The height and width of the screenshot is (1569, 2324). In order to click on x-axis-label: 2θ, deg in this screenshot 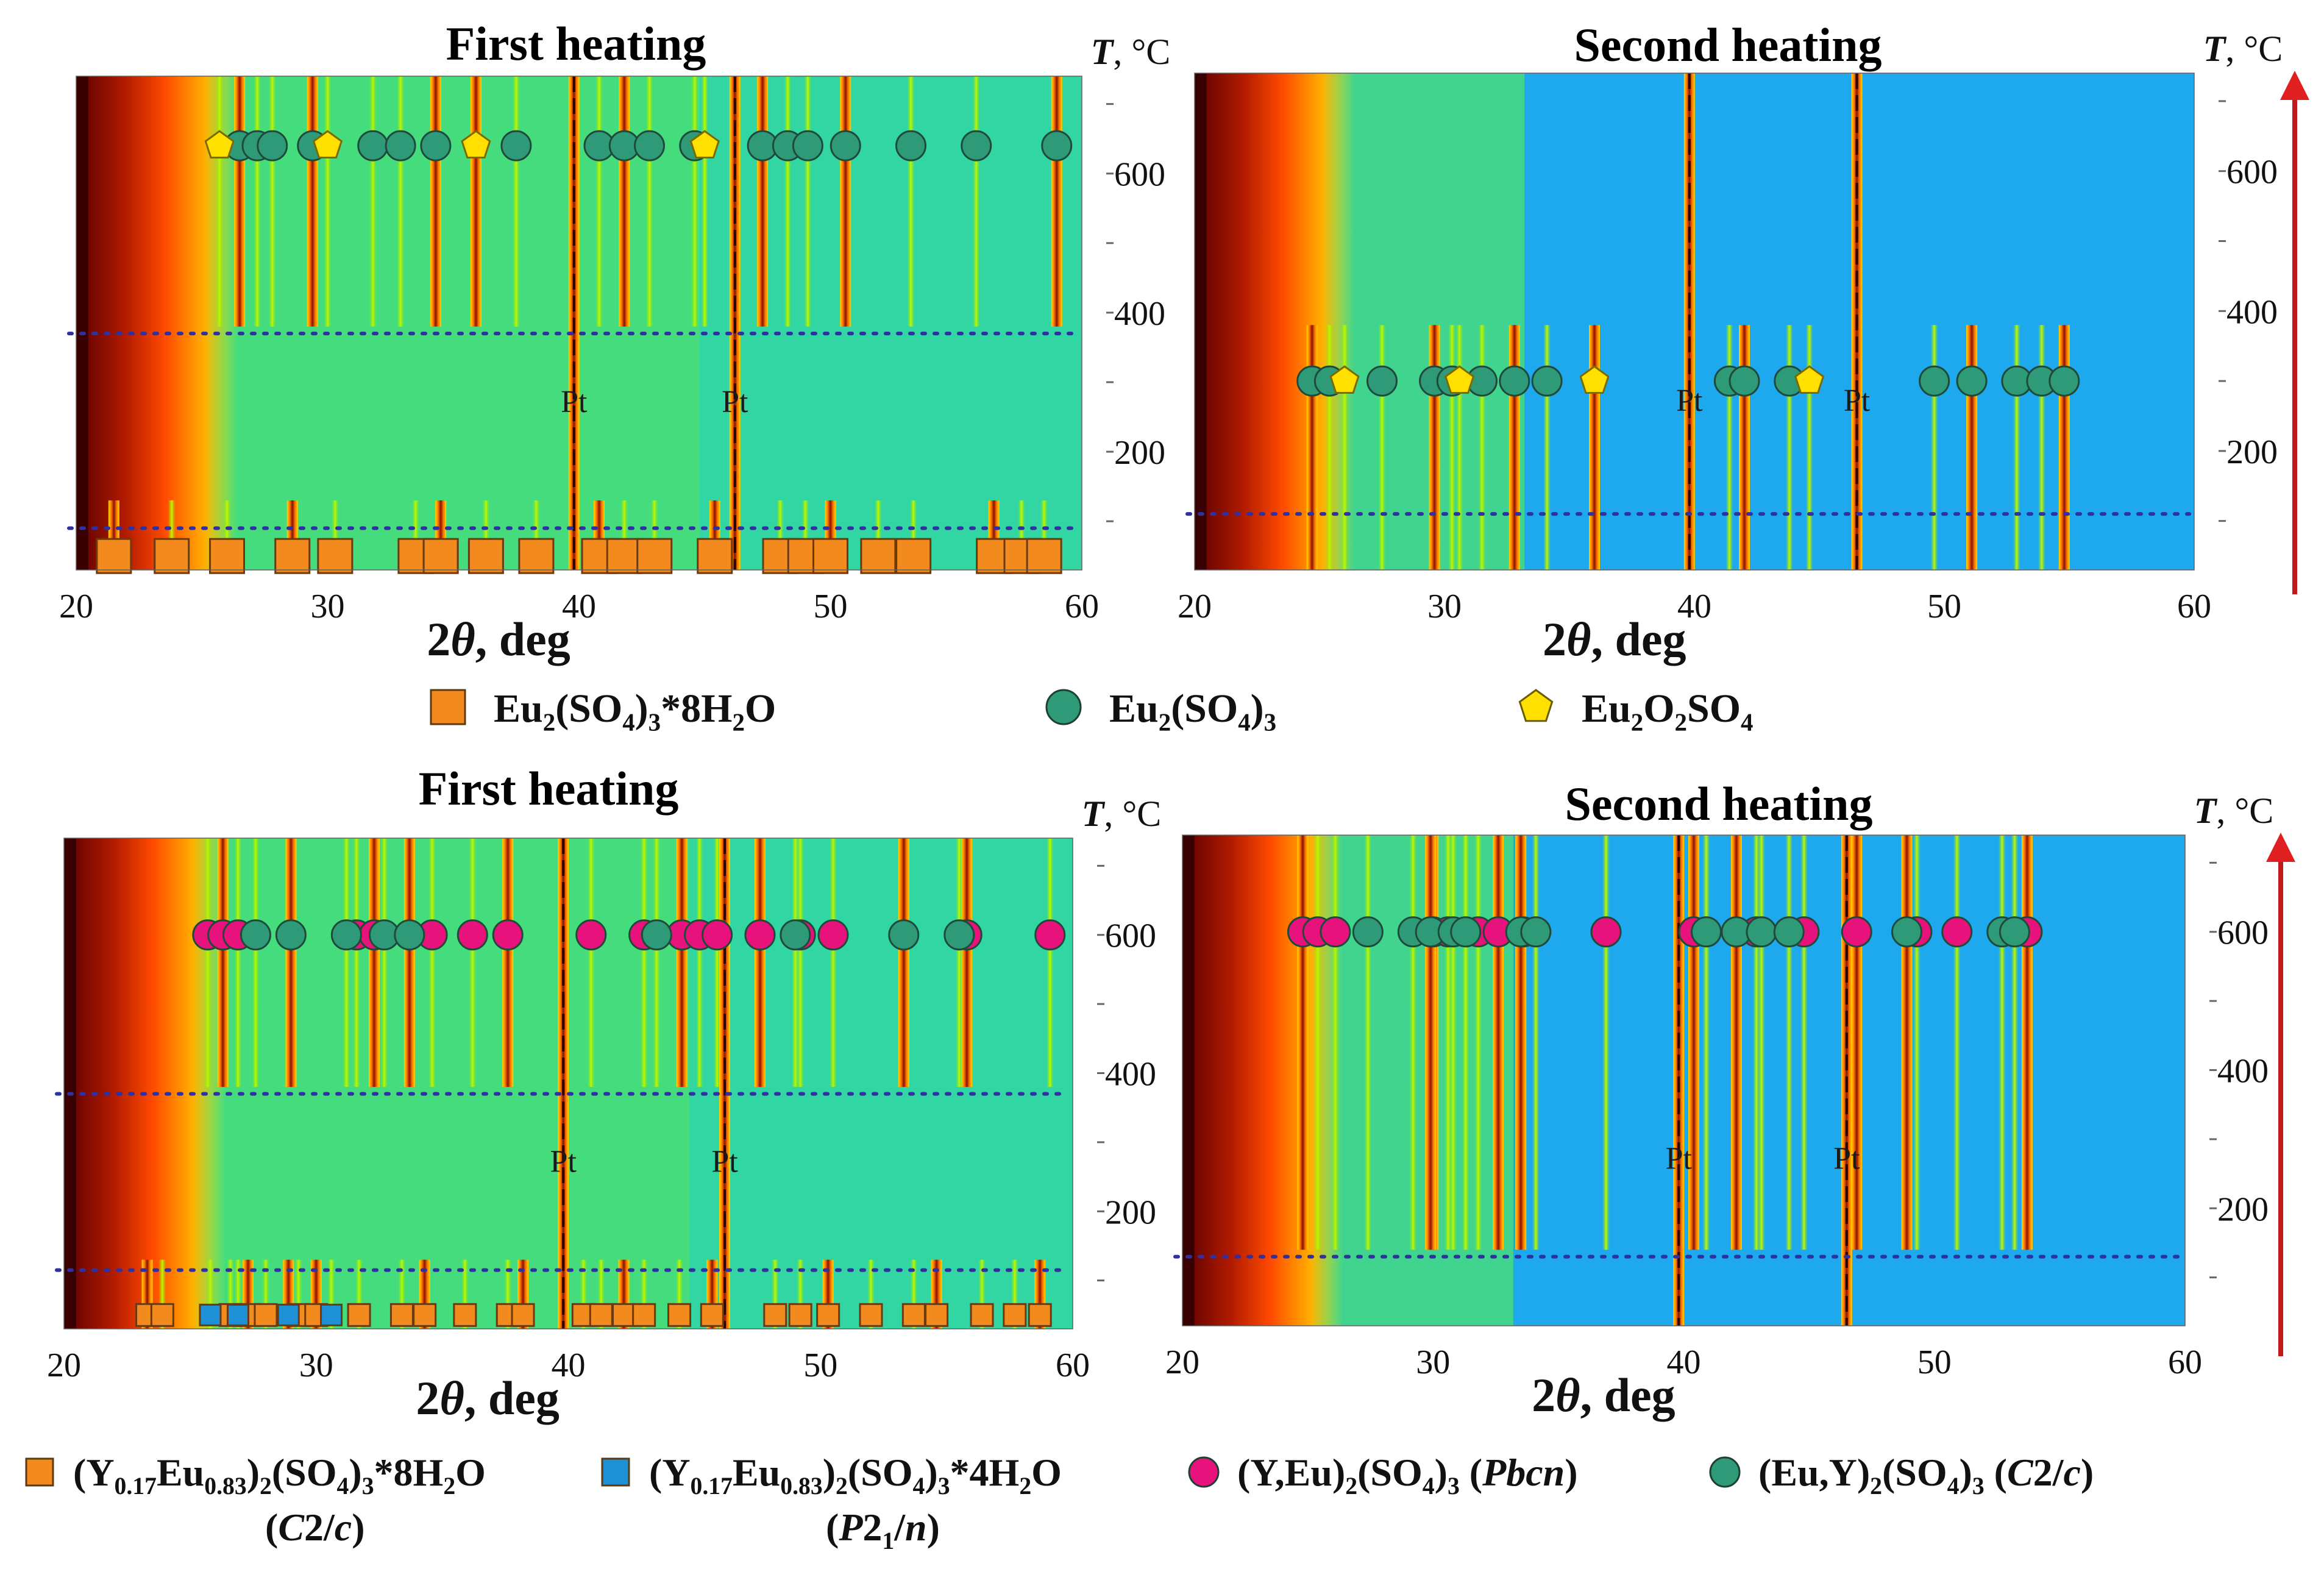, I will do `click(488, 1398)`.